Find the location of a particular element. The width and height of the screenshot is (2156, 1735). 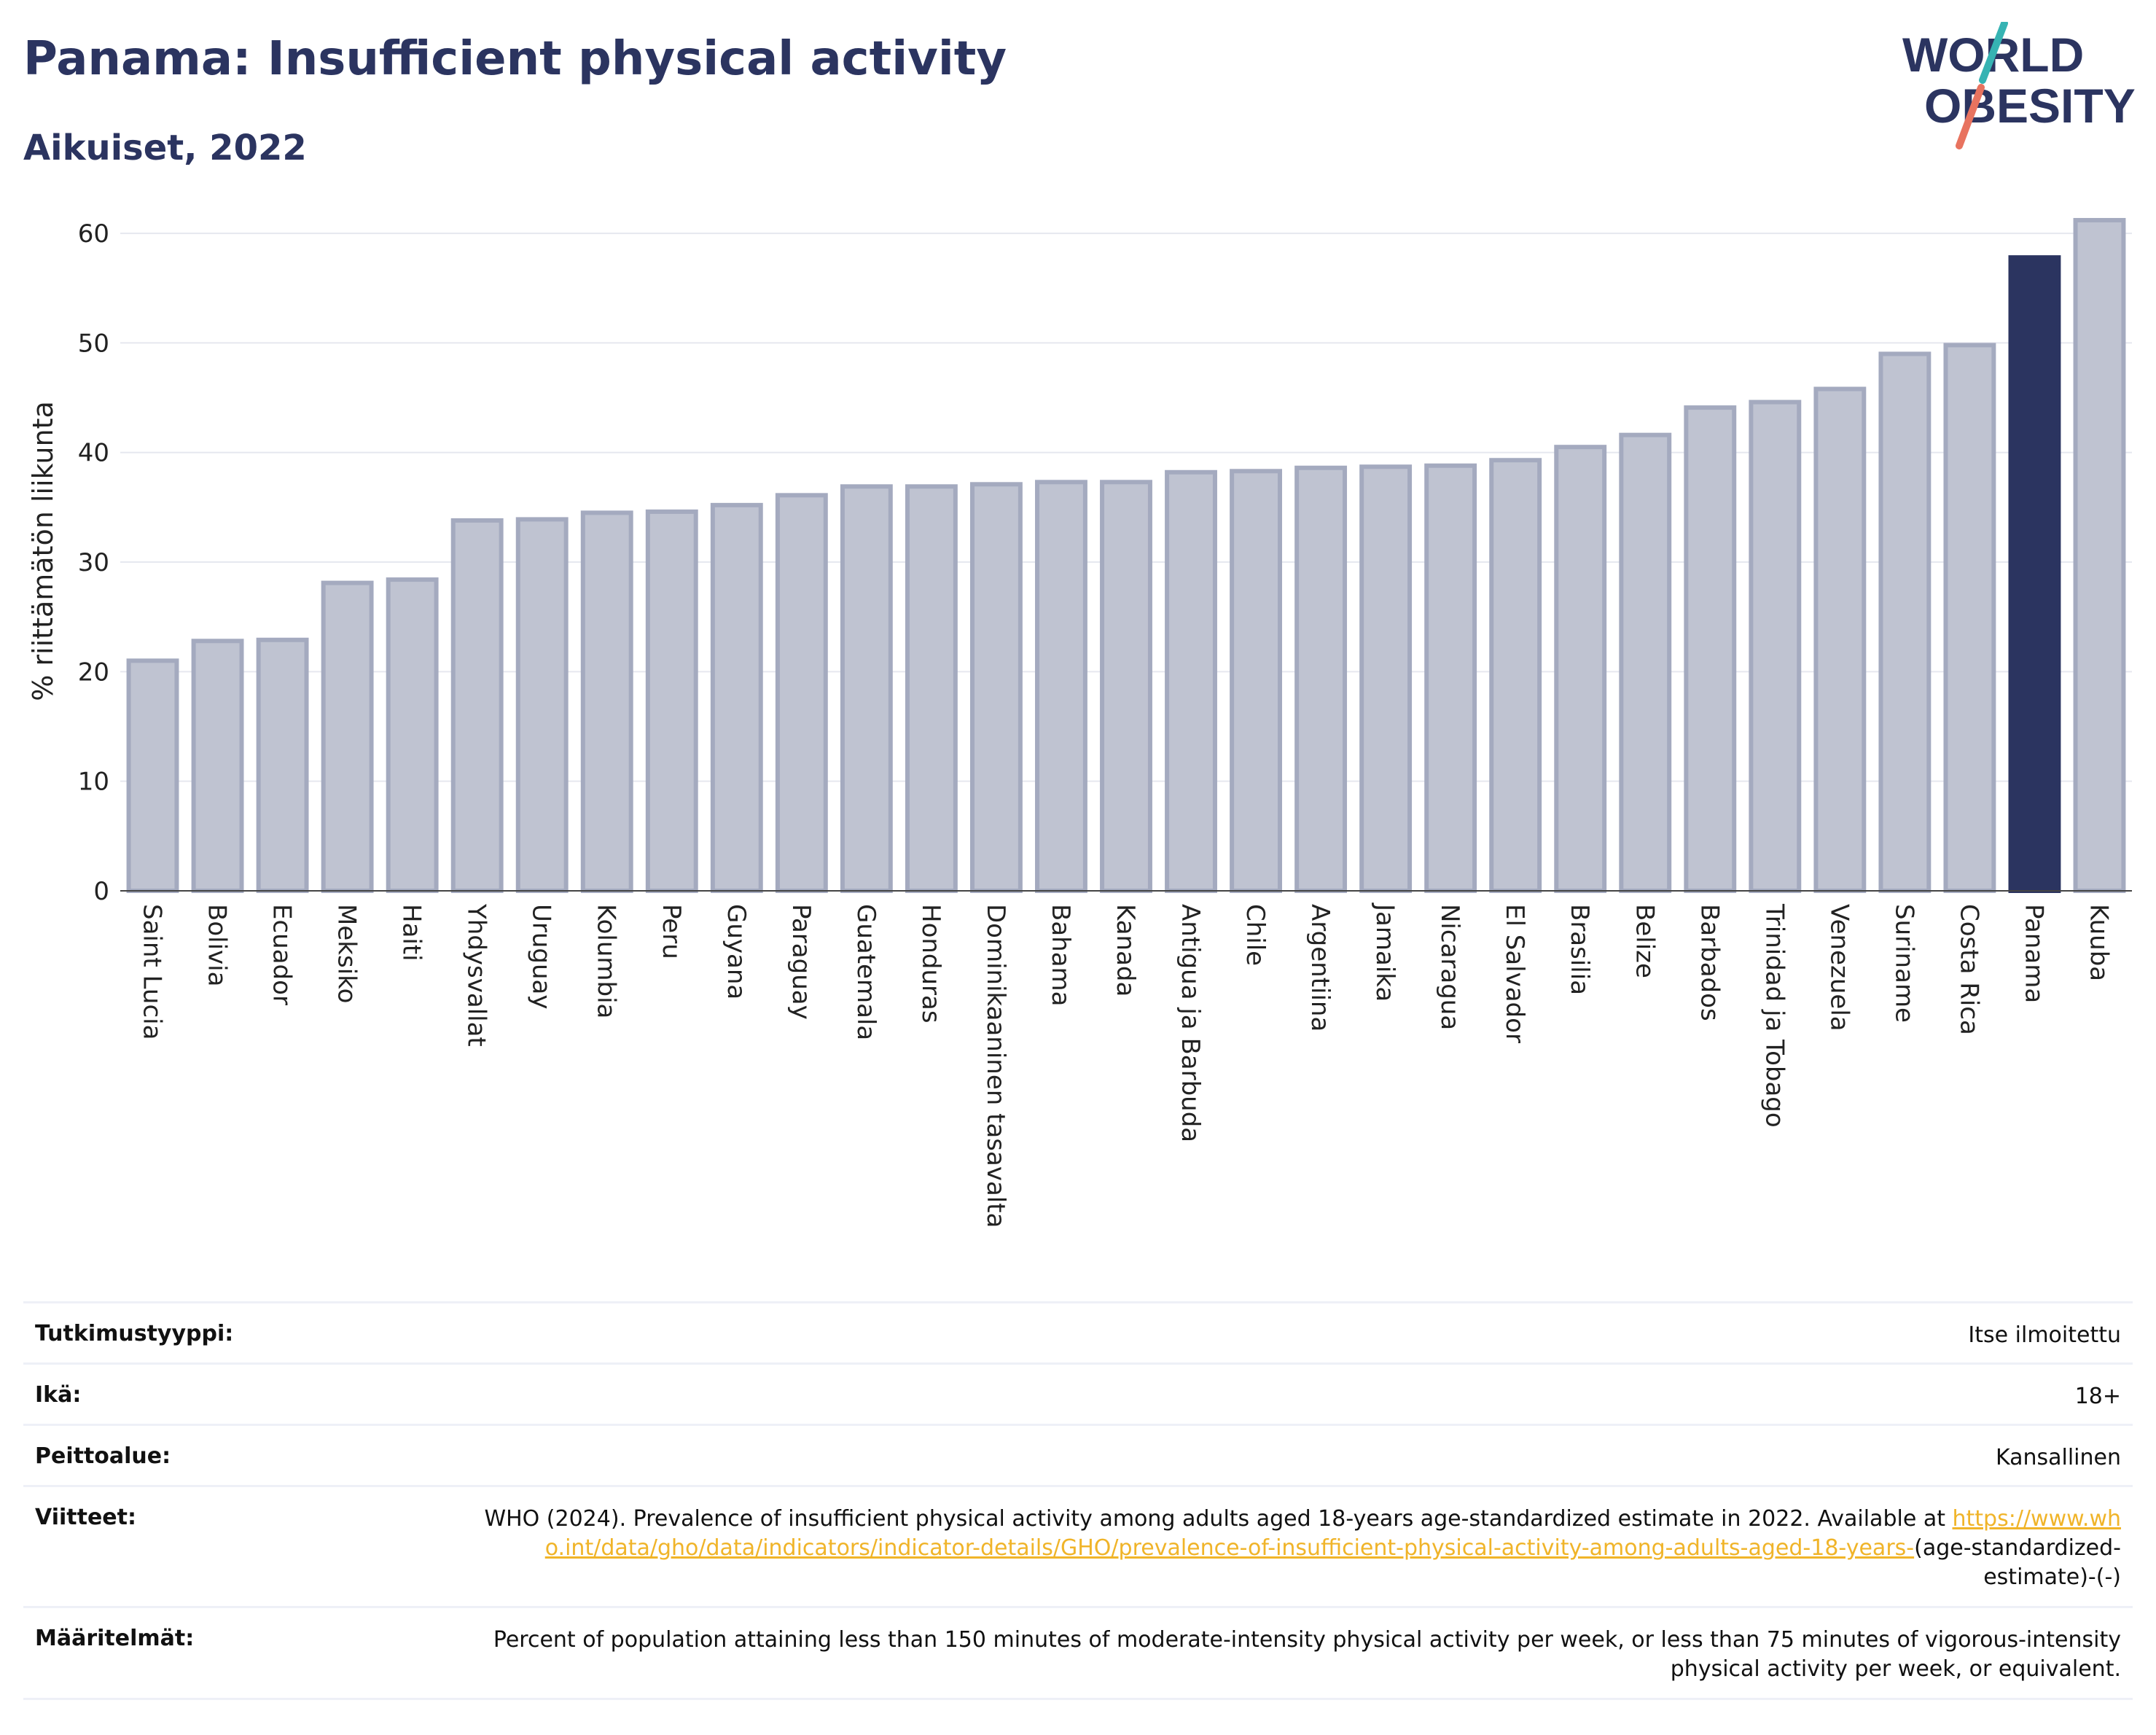

bar-highlight is located at coordinates (2035, 574).